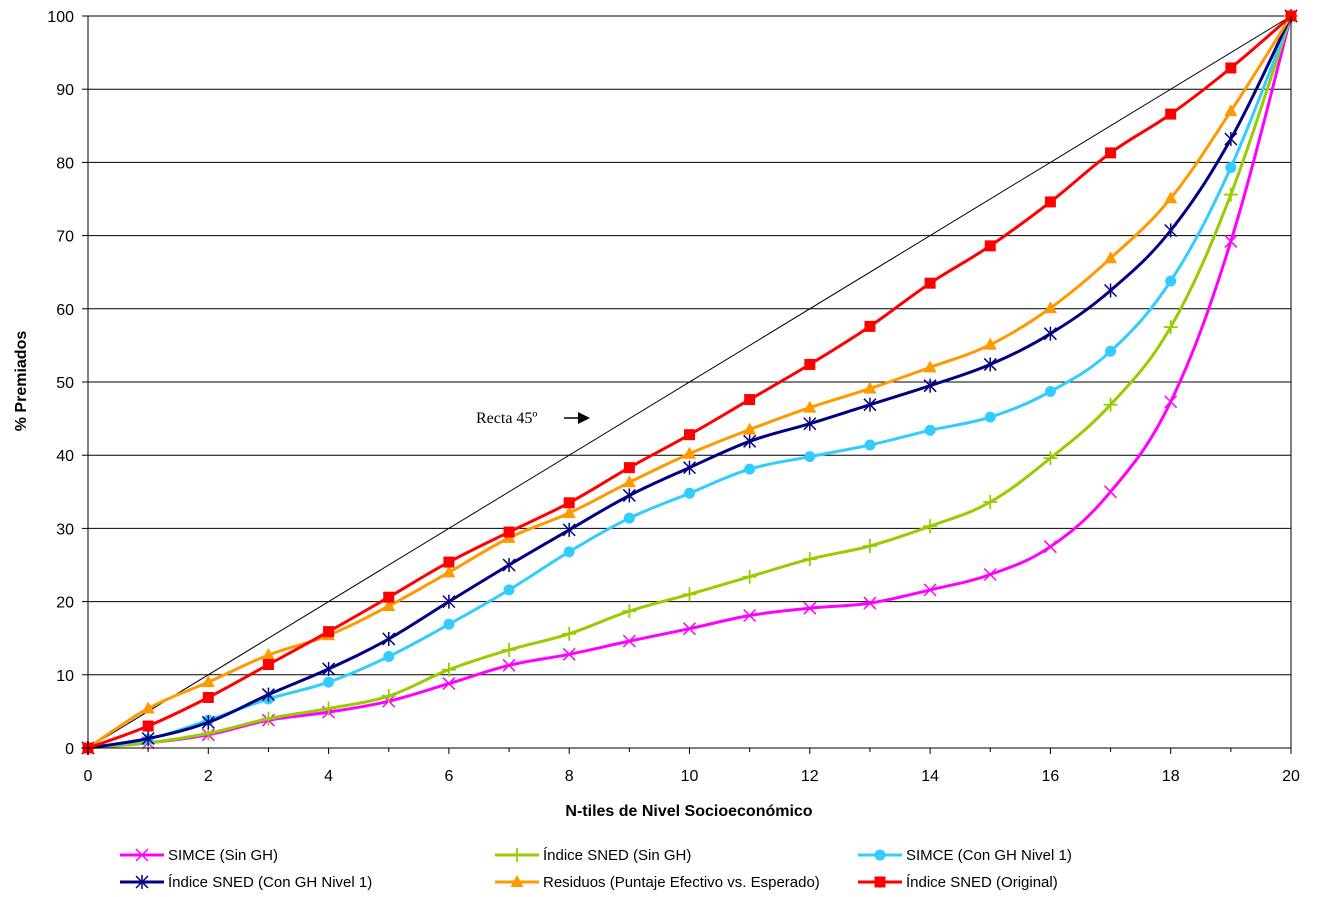  Describe the element at coordinates (965, 855) in the screenshot. I see `legend-item: SIMCE (Con GH Nivel 1)` at that location.